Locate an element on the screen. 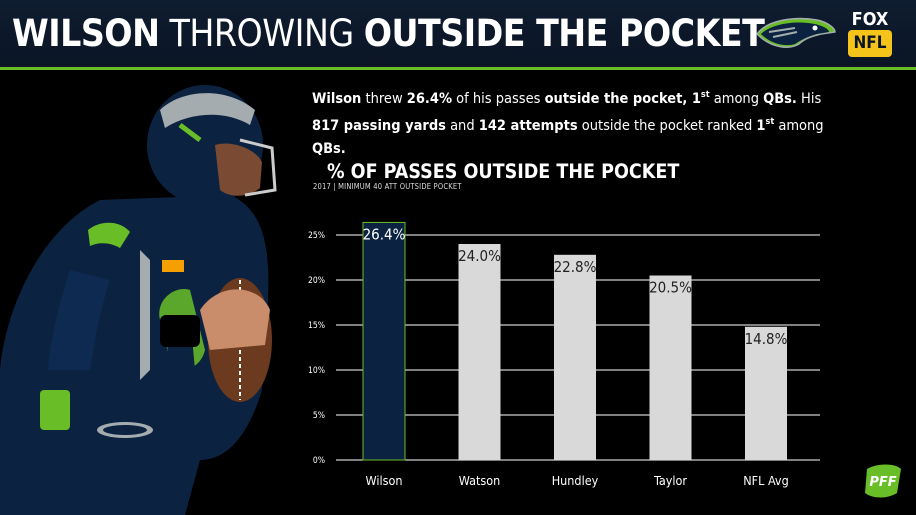 The image size is (916, 515). fox-nfl-logo: FOX NFL is located at coordinates (870, 35).